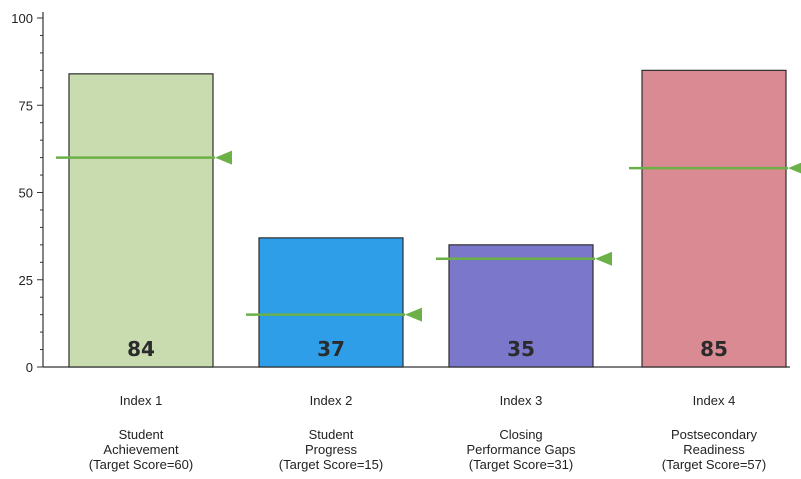 This screenshot has width=801, height=479. What do you see at coordinates (521, 400) in the screenshot?
I see `category-label: Index 3` at bounding box center [521, 400].